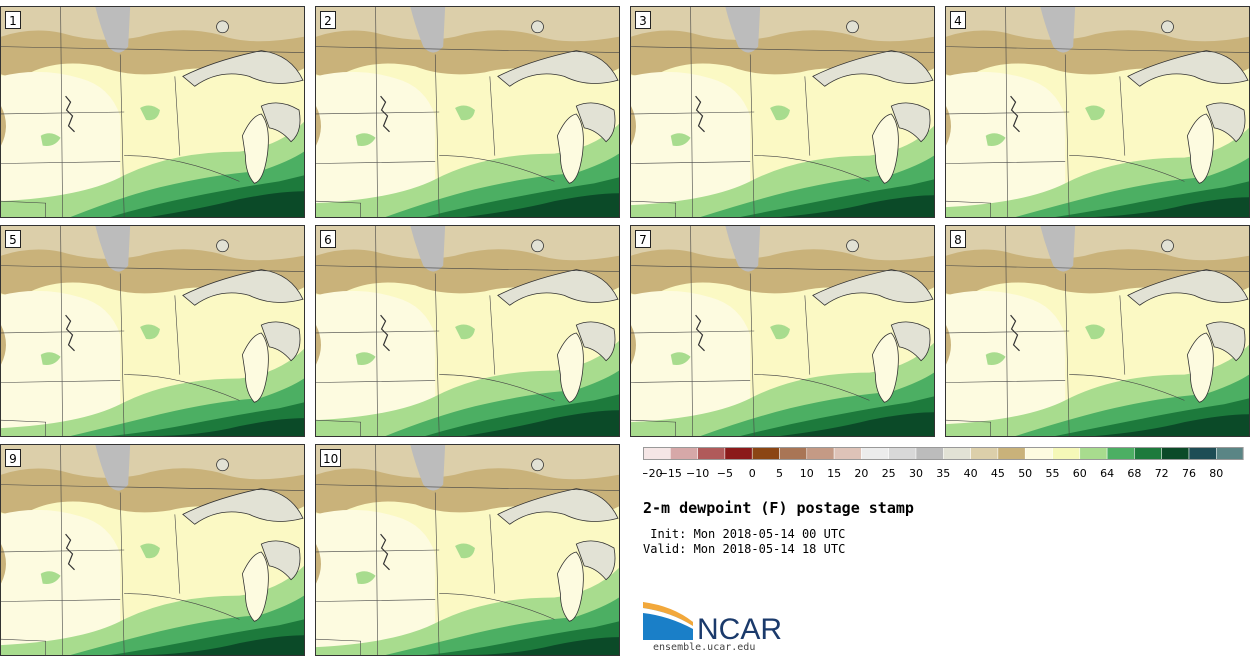 Image resolution: width=1260 pixels, height=657 pixels. I want to click on map-panel: 1, so click(152, 112).